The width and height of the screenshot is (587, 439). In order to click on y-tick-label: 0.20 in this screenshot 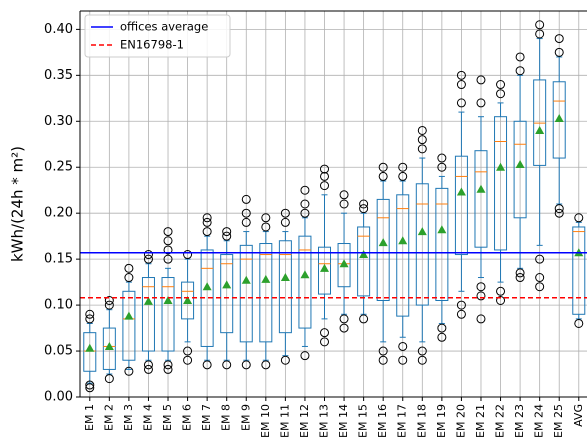, I will do `click(58, 213)`.